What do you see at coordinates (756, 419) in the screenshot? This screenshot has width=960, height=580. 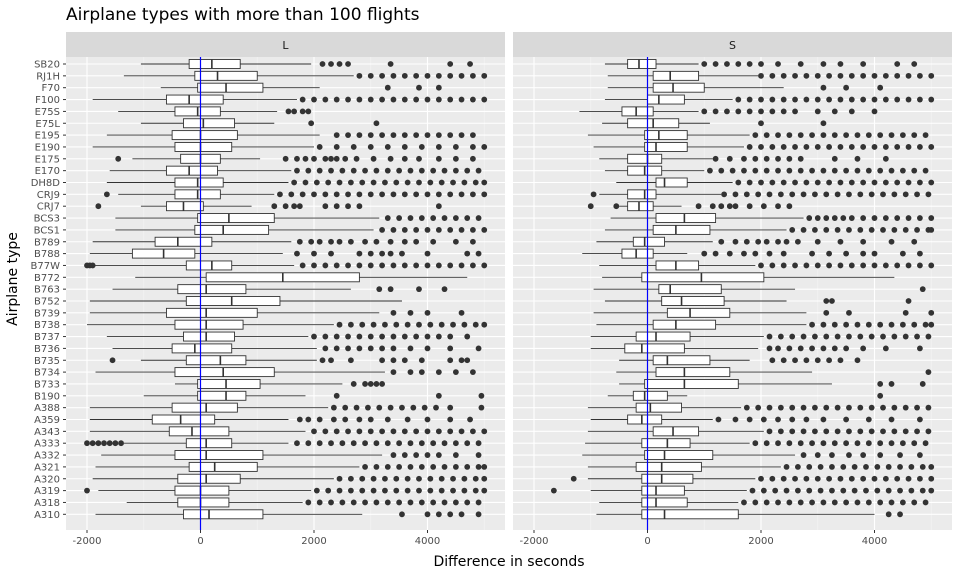 I see `boxplot-A359` at bounding box center [756, 419].